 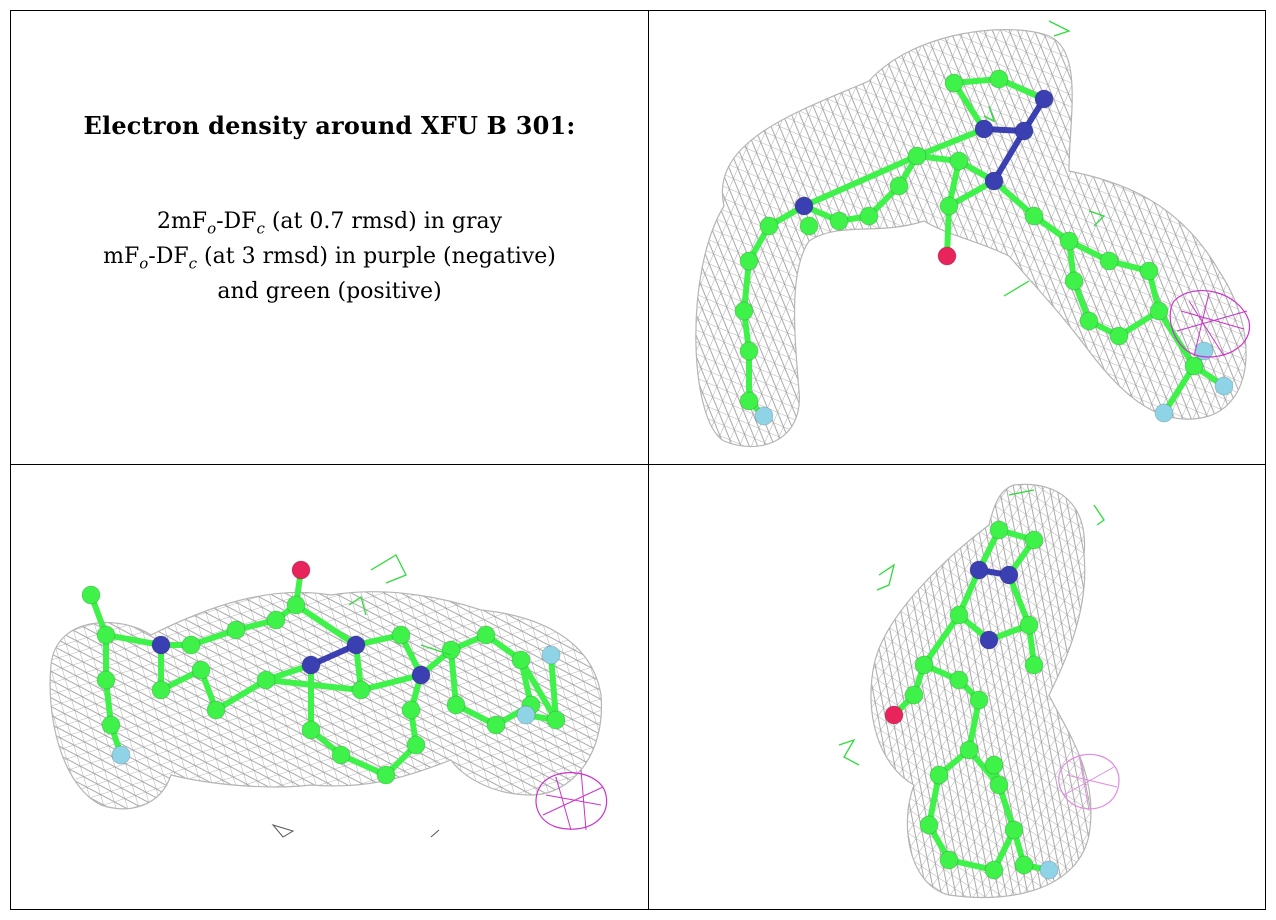 I want to click on density-fragments, so click(x=355, y=831).